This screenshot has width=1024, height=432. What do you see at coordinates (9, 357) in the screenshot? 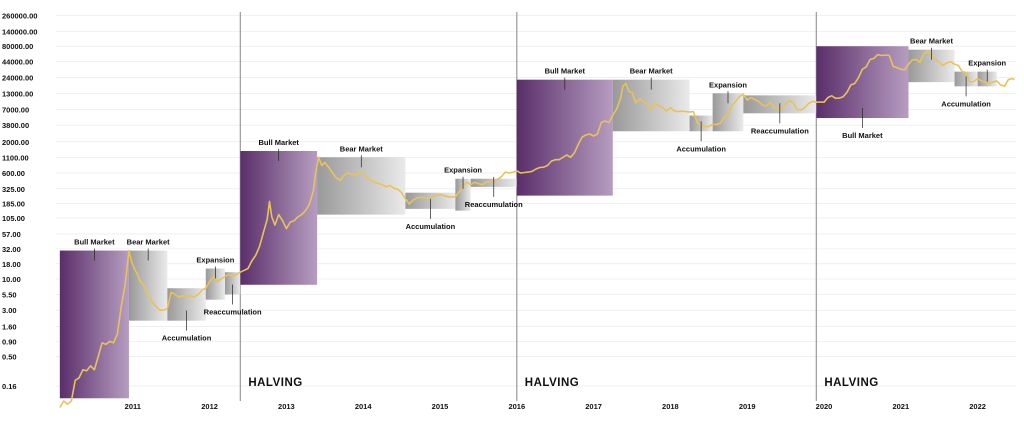
I see `y-tick-label: 0.50` at bounding box center [9, 357].